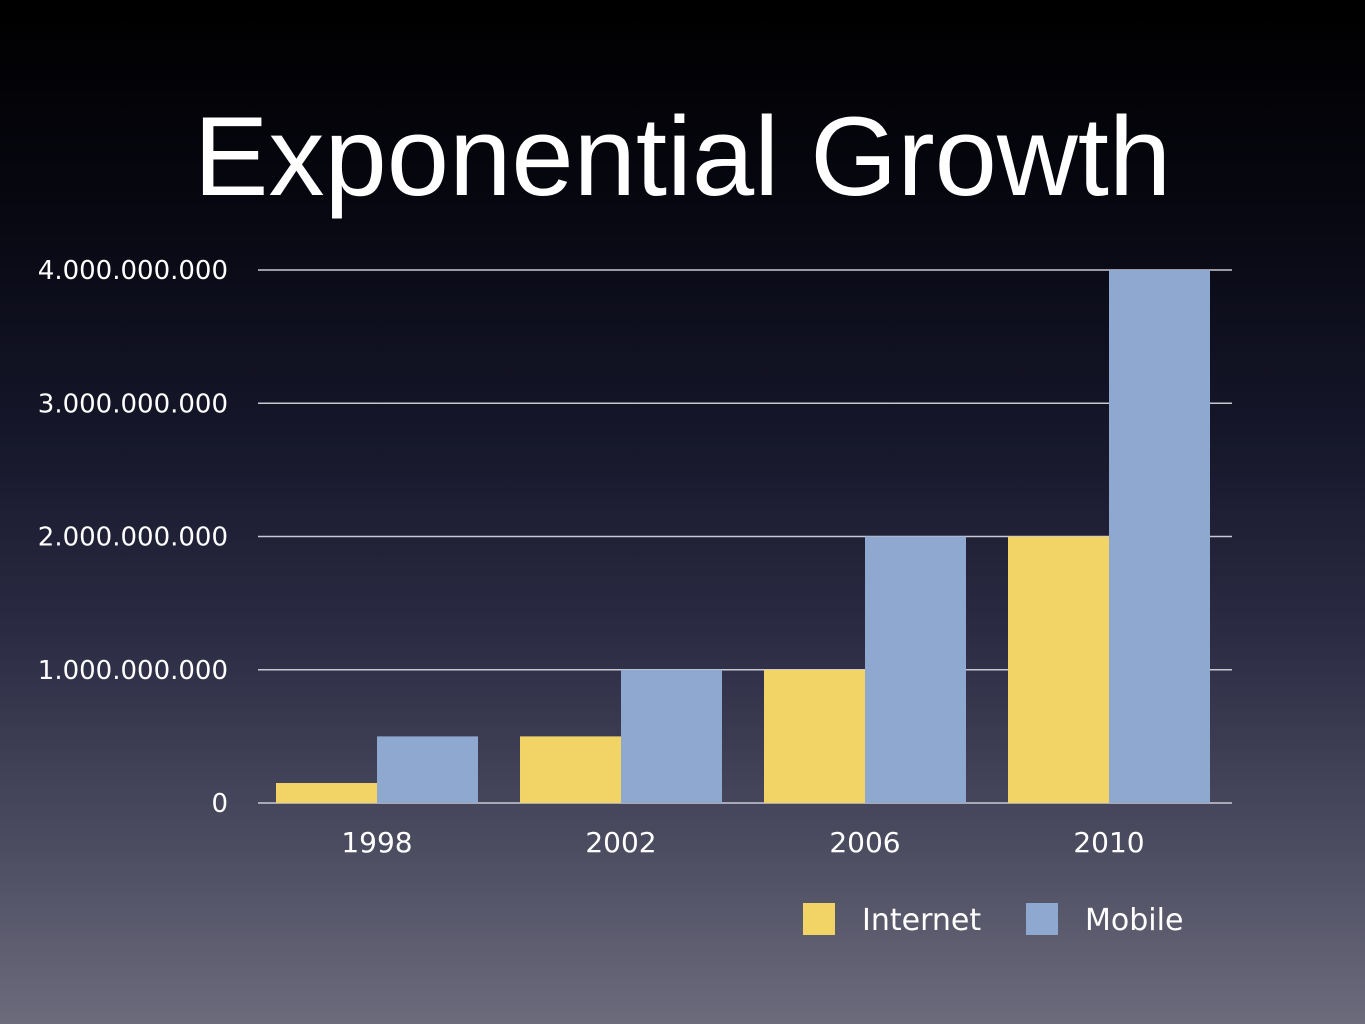  What do you see at coordinates (133, 404) in the screenshot?
I see `y-tick-label: 3.000.000.000` at bounding box center [133, 404].